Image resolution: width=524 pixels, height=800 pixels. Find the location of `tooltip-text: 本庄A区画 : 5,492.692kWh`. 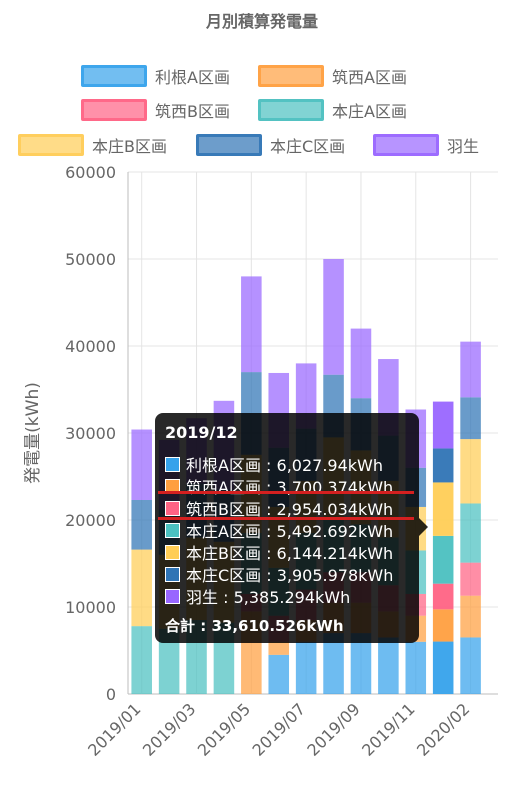

tooltip-text: 本庄A区画 : 5,492.692kWh is located at coordinates (290, 531).